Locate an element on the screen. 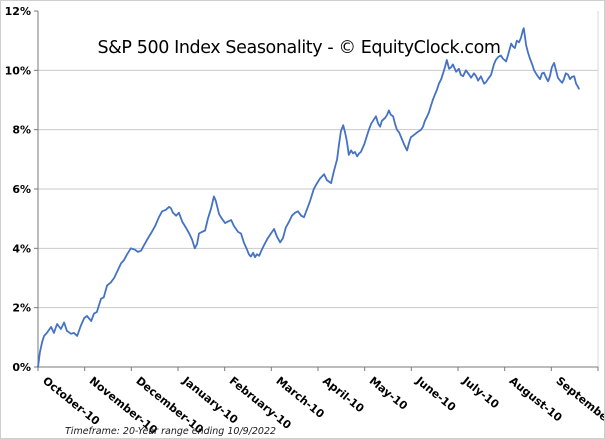 This screenshot has width=605, height=439. x-axis-label: April-10 is located at coordinates (343, 394).